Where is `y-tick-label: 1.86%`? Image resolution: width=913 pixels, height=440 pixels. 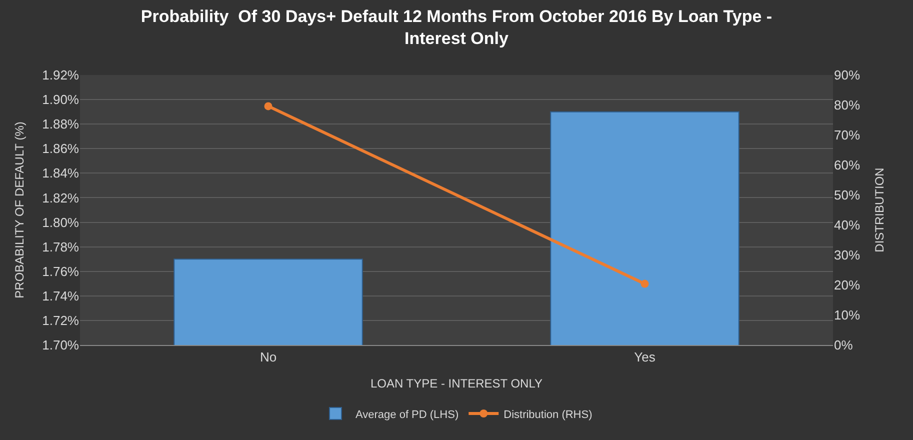
y-tick-label: 1.86% is located at coordinates (61, 148).